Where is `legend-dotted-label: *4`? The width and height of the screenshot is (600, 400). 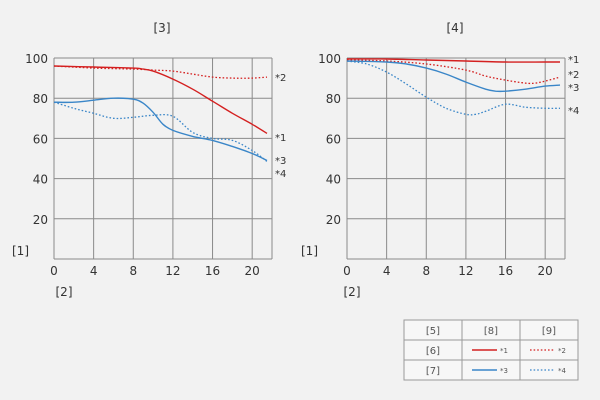 legend-dotted-label: *4 is located at coordinates (562, 371).